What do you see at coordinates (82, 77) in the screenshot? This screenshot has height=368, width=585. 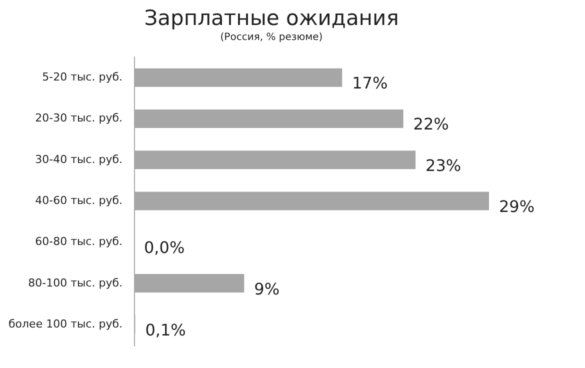 I see `y-tick-label: 5-20 тыс. руб.` at bounding box center [82, 77].